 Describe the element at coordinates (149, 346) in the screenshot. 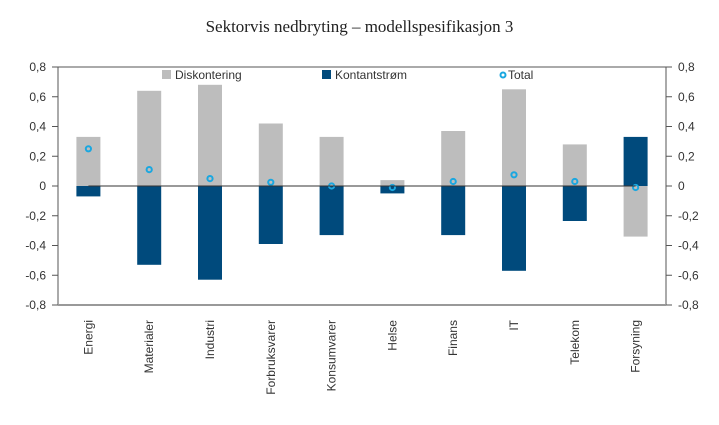

I see `category-label-materialer: Materialer` at that location.